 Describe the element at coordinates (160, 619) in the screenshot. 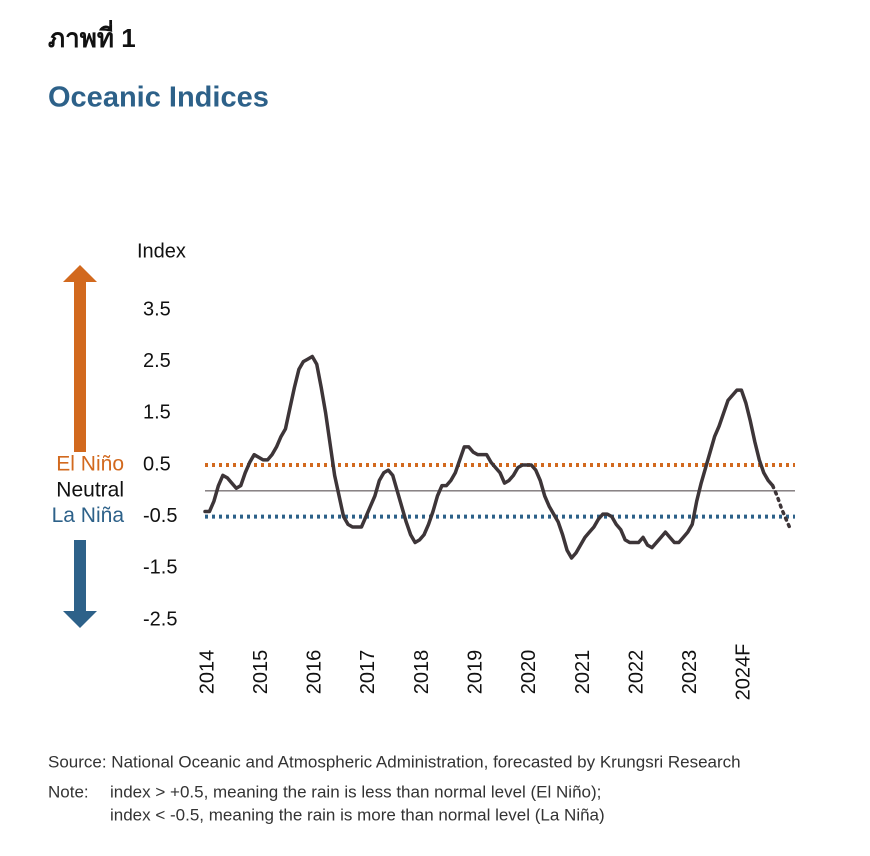

I see `y-tick-label: -2.5` at that location.